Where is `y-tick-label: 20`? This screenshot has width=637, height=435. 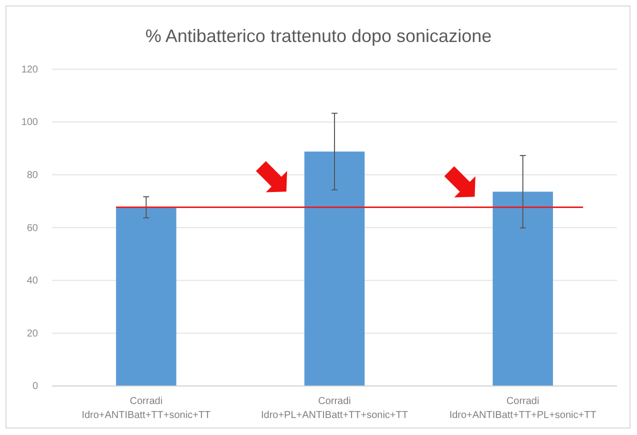
y-tick-label: 20 is located at coordinates (32, 334).